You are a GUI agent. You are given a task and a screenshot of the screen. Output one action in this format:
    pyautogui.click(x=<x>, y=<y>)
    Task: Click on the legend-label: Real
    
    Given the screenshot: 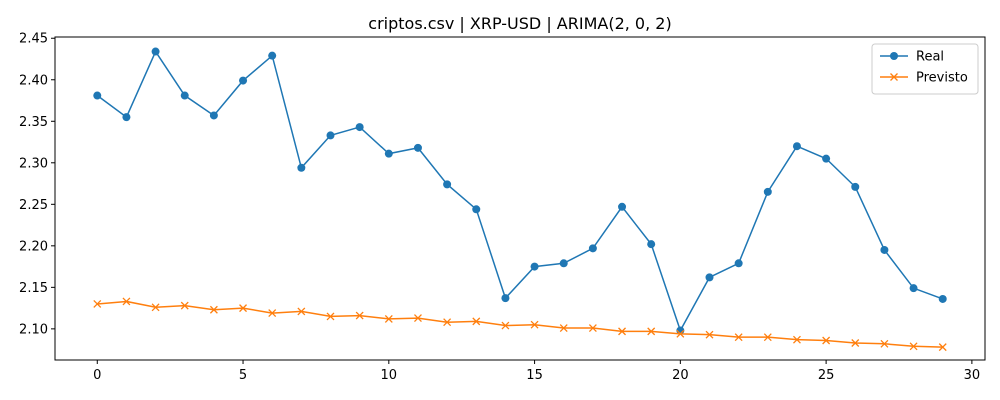 What is the action you would take?
    pyautogui.click(x=930, y=57)
    